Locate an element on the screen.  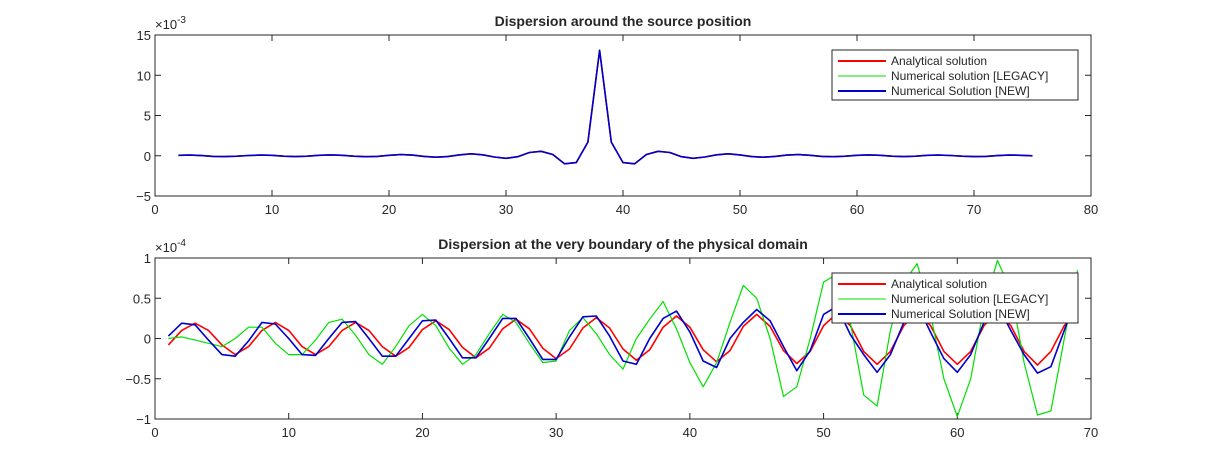
chart-1-x-tick-label: 60 is located at coordinates (857, 209).